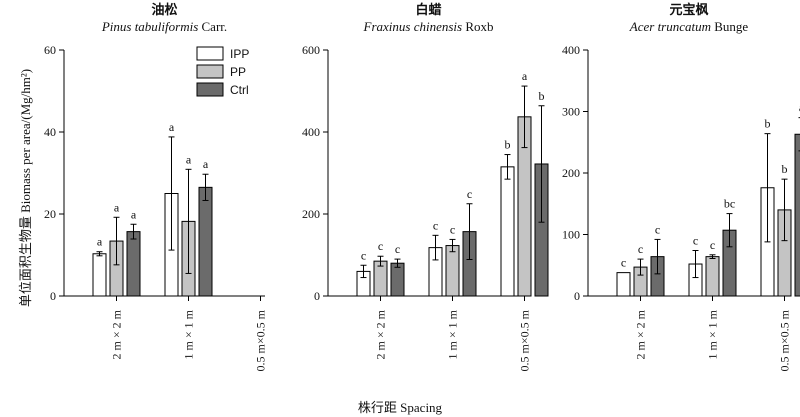  Describe the element at coordinates (428, 10) in the screenshot. I see `panel-title: 白蜡` at that location.